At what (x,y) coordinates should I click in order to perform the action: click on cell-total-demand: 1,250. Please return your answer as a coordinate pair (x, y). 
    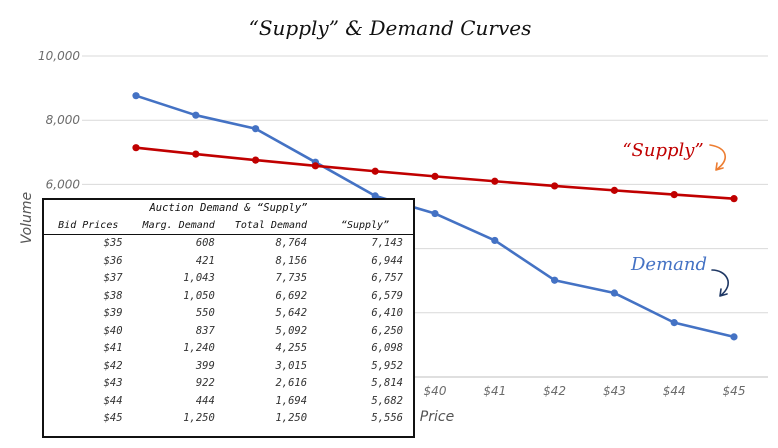
    Looking at the image, I should click on (291, 418).